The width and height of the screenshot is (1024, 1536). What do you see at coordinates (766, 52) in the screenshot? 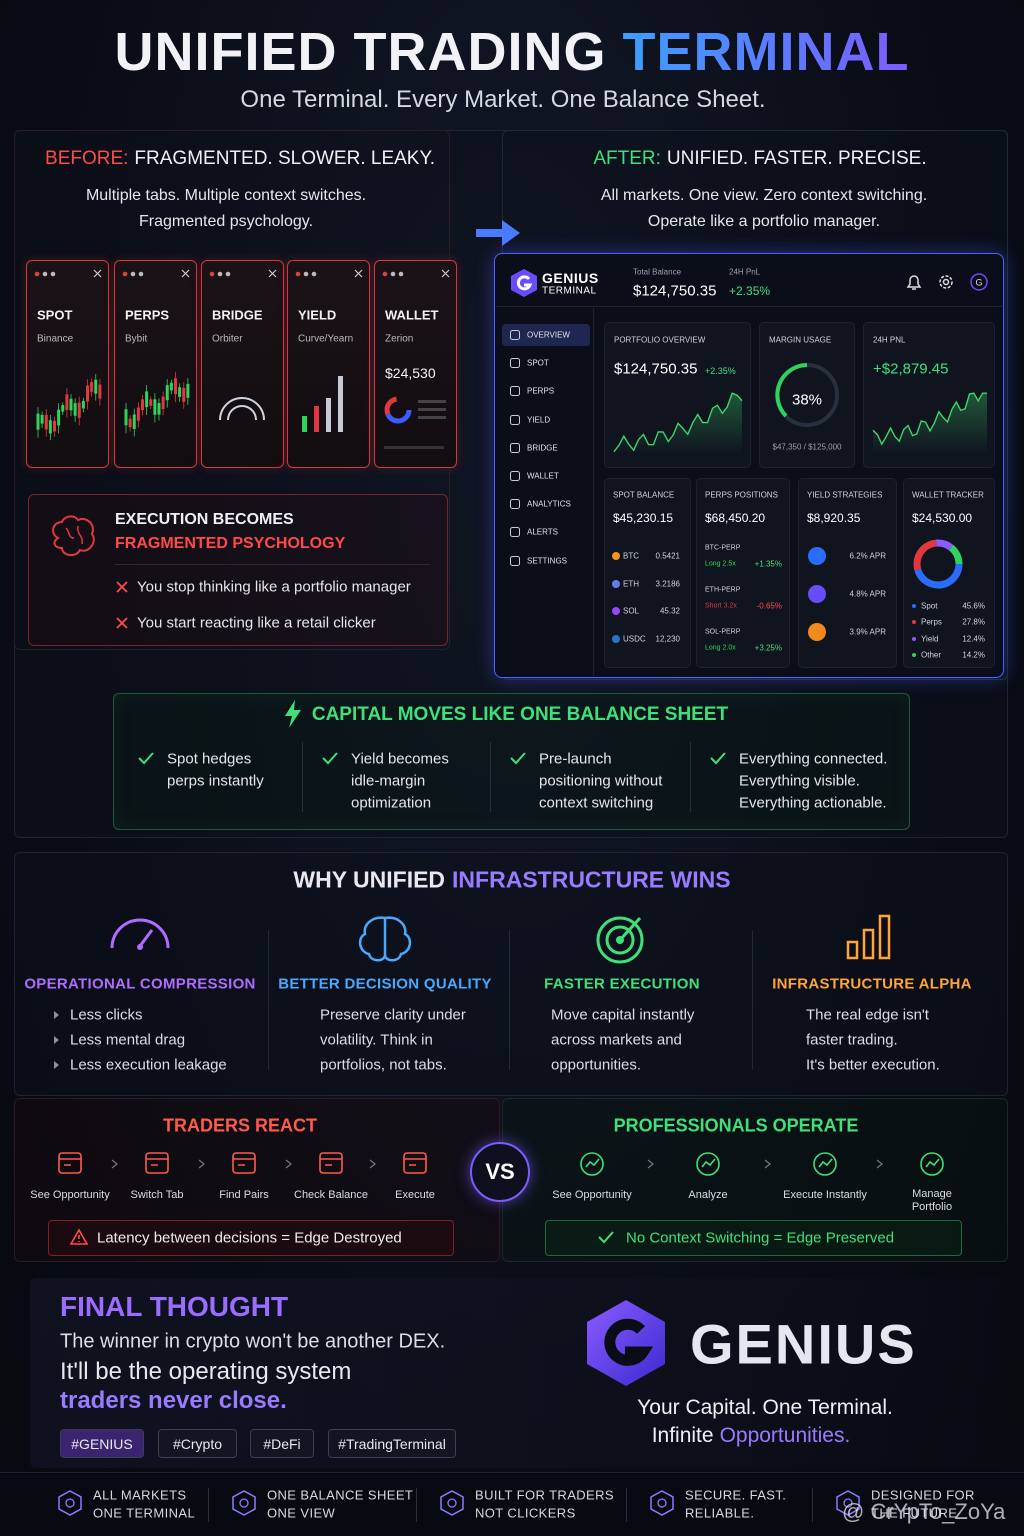
I see `title-highlight: TERMINAL` at bounding box center [766, 52].